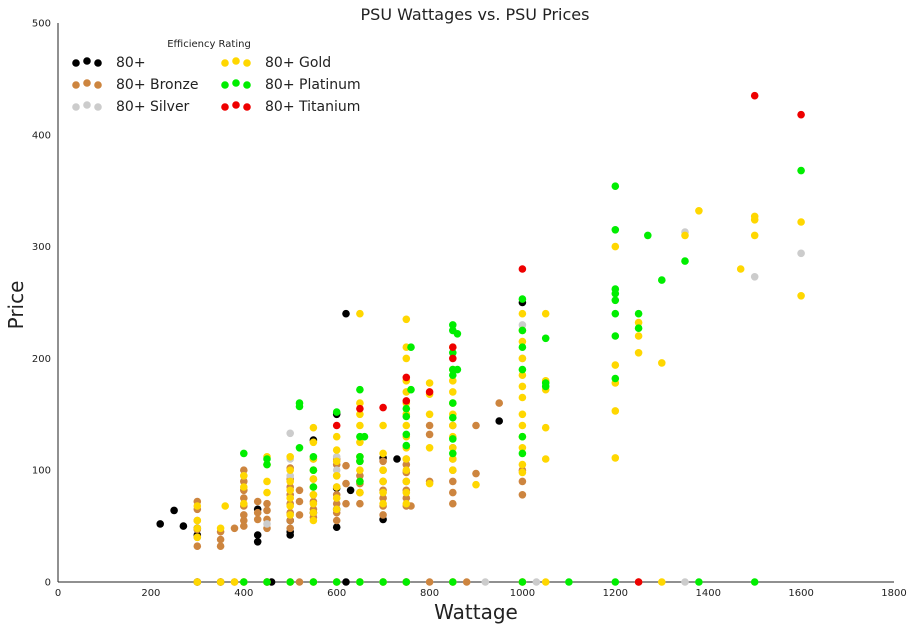  What do you see at coordinates (243, 593) in the screenshot?
I see `x-tick-label: 400` at bounding box center [243, 593].